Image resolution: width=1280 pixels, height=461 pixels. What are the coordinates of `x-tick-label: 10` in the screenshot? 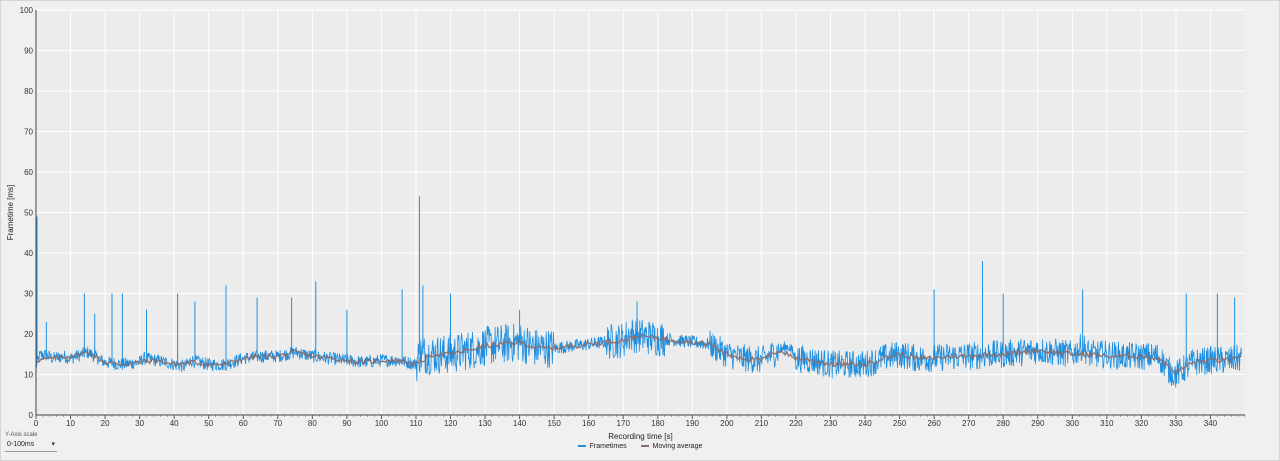 It's located at (70, 423).